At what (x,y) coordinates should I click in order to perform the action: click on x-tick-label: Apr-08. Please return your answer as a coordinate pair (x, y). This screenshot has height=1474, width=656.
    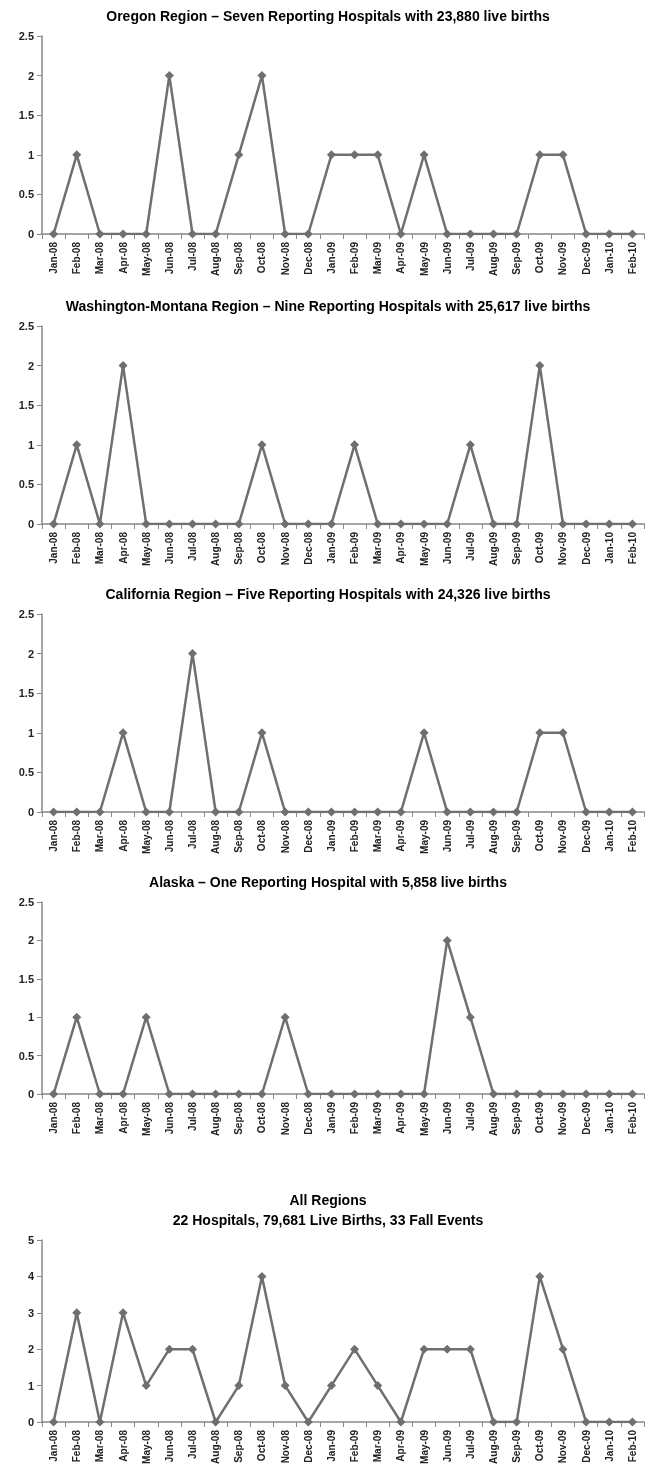
    Looking at the image, I should click on (123, 1445).